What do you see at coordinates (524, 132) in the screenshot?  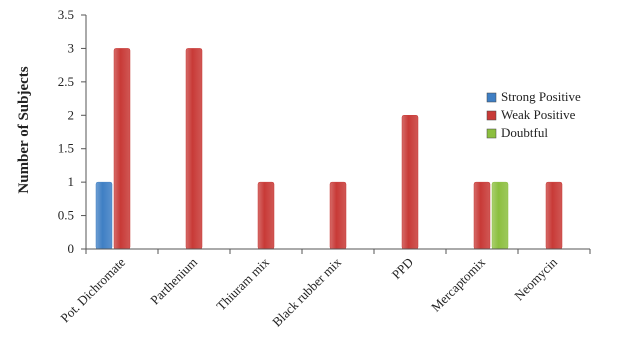 I see `legend-label: Doubtful` at bounding box center [524, 132].